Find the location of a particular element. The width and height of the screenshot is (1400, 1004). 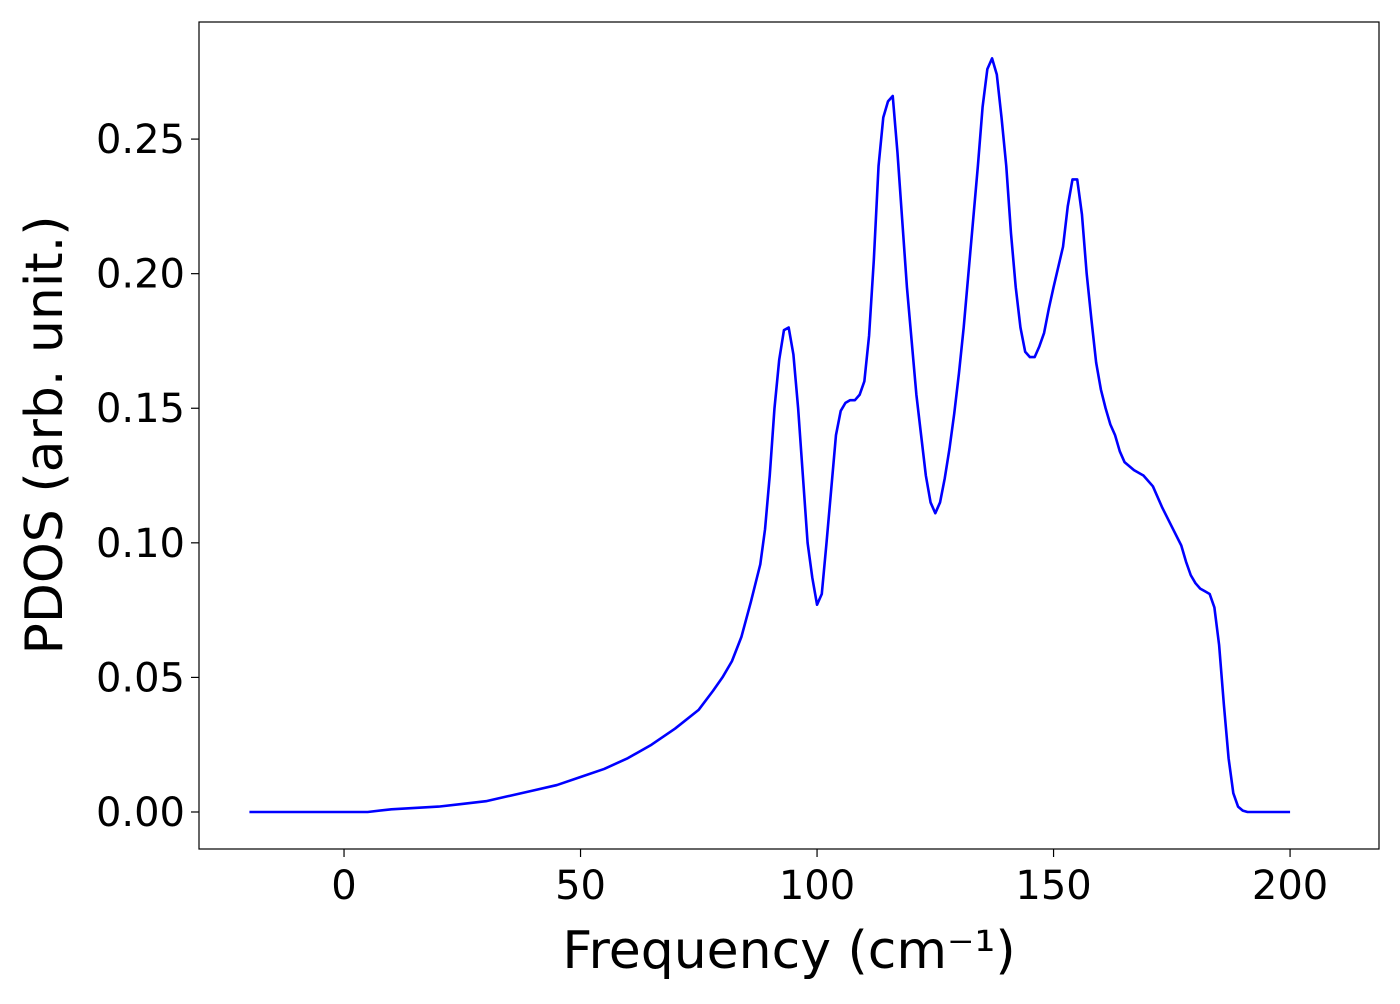

y-tick-label: 0.05 is located at coordinates (140, 678).